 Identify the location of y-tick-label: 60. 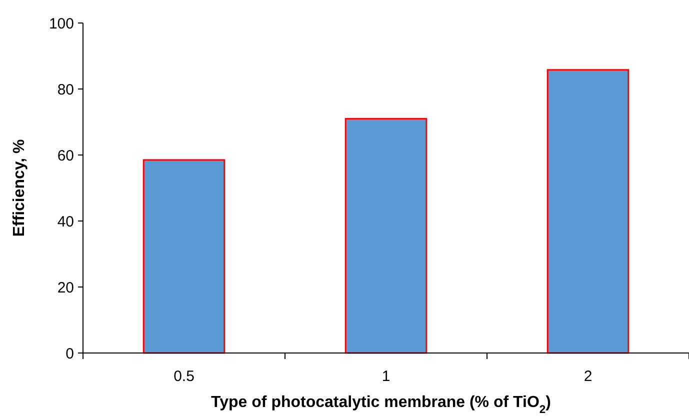
(65, 155).